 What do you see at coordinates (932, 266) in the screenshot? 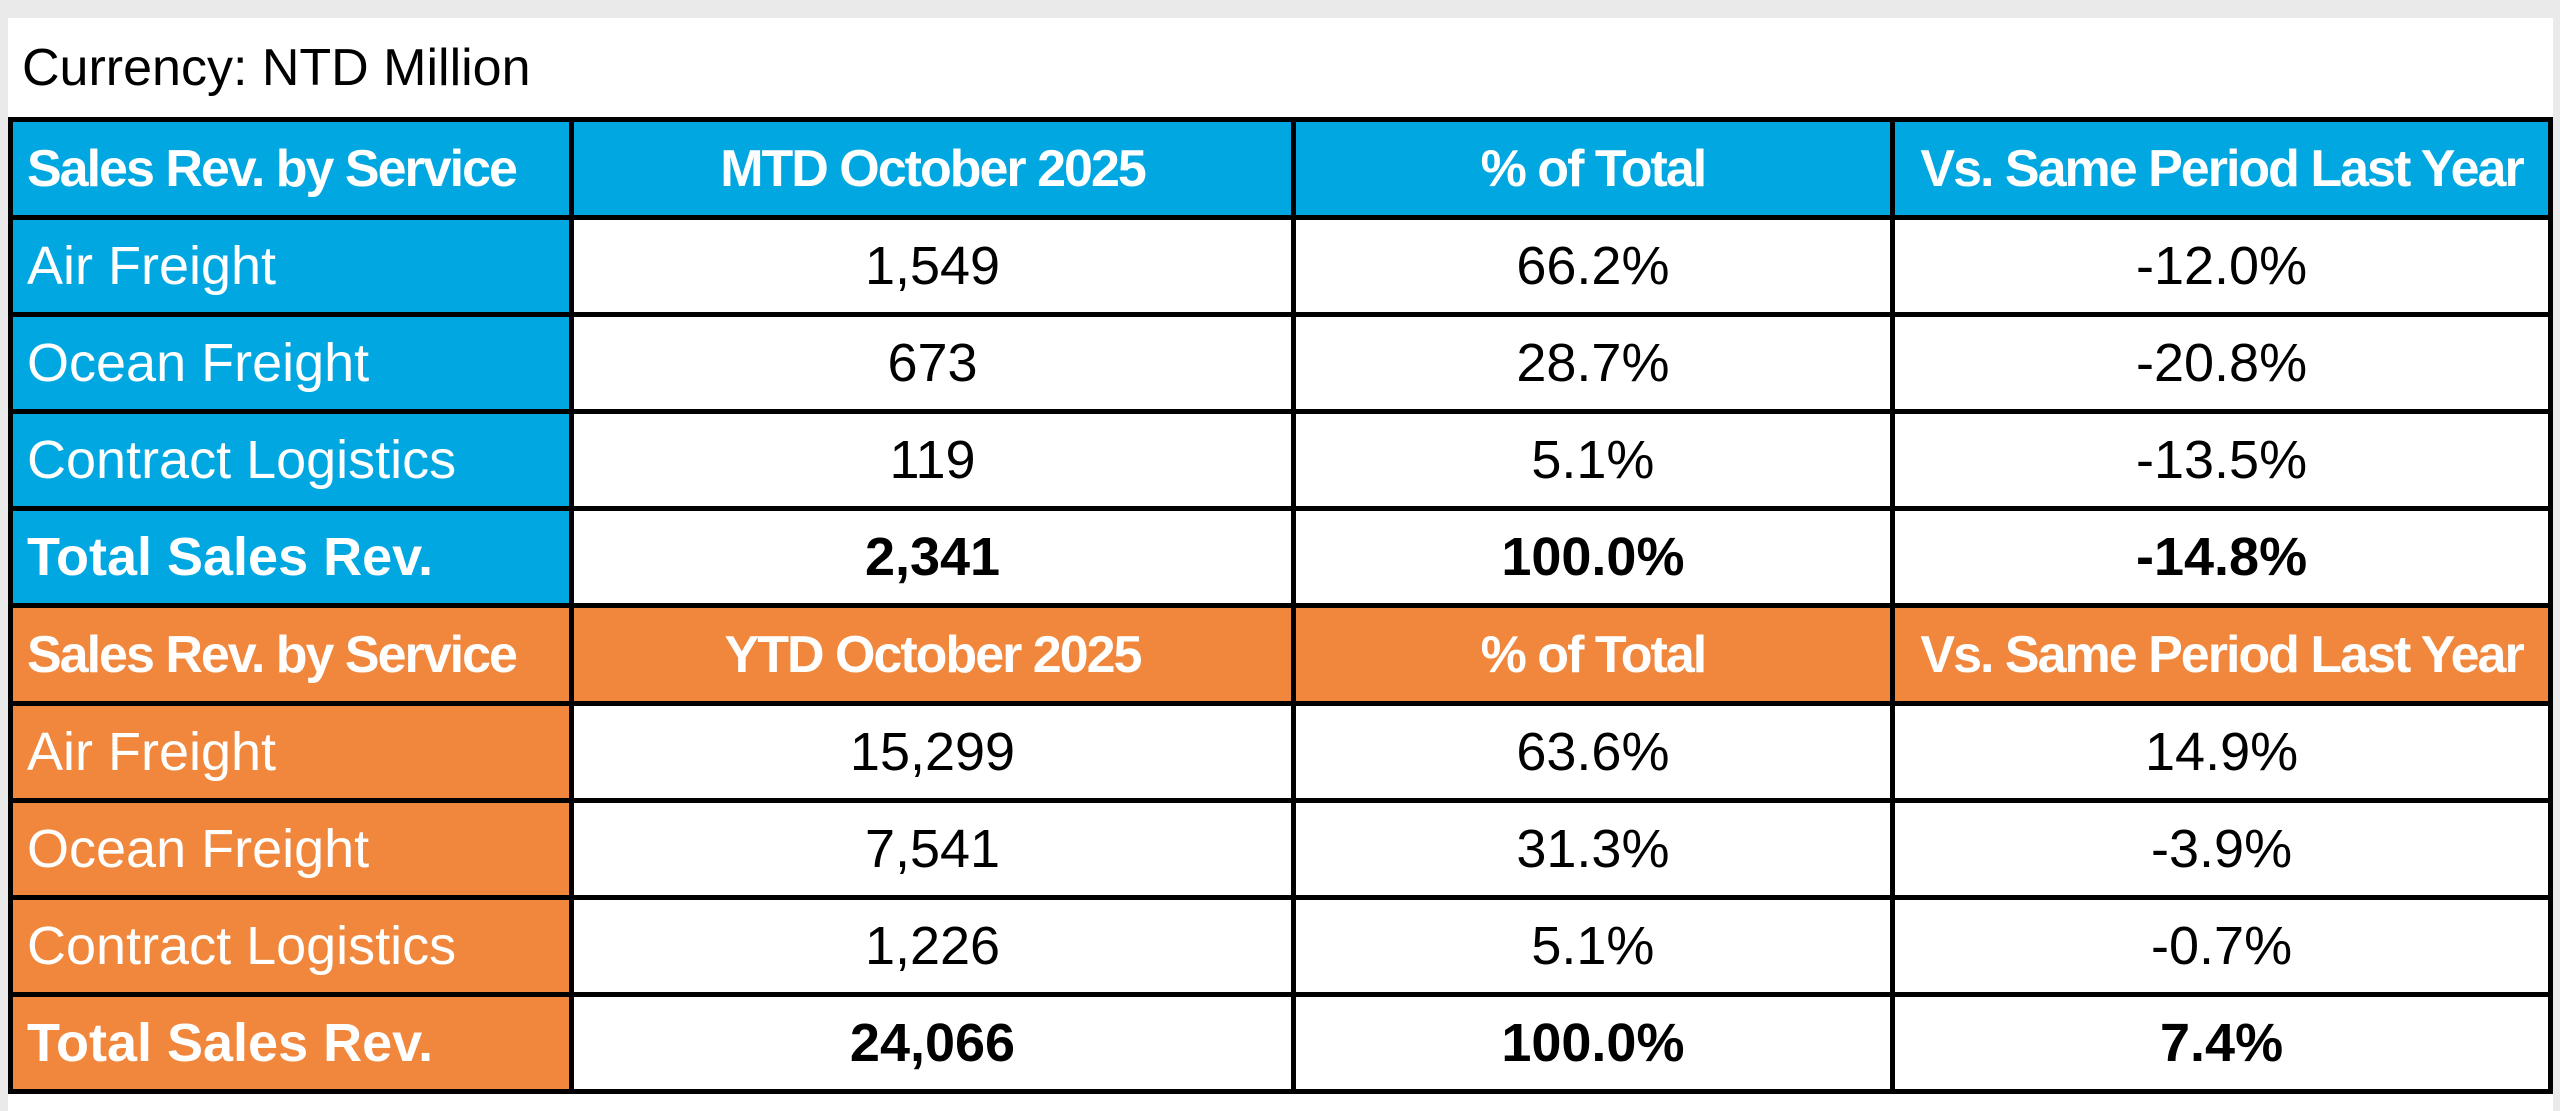
I see `value-cell: 1,549` at bounding box center [932, 266].